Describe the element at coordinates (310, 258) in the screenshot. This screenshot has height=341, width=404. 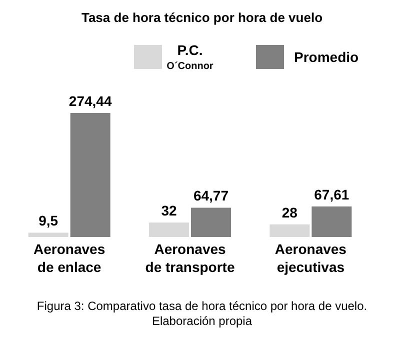
I see `x-tick-label: Aeronaves ejecutivas` at that location.